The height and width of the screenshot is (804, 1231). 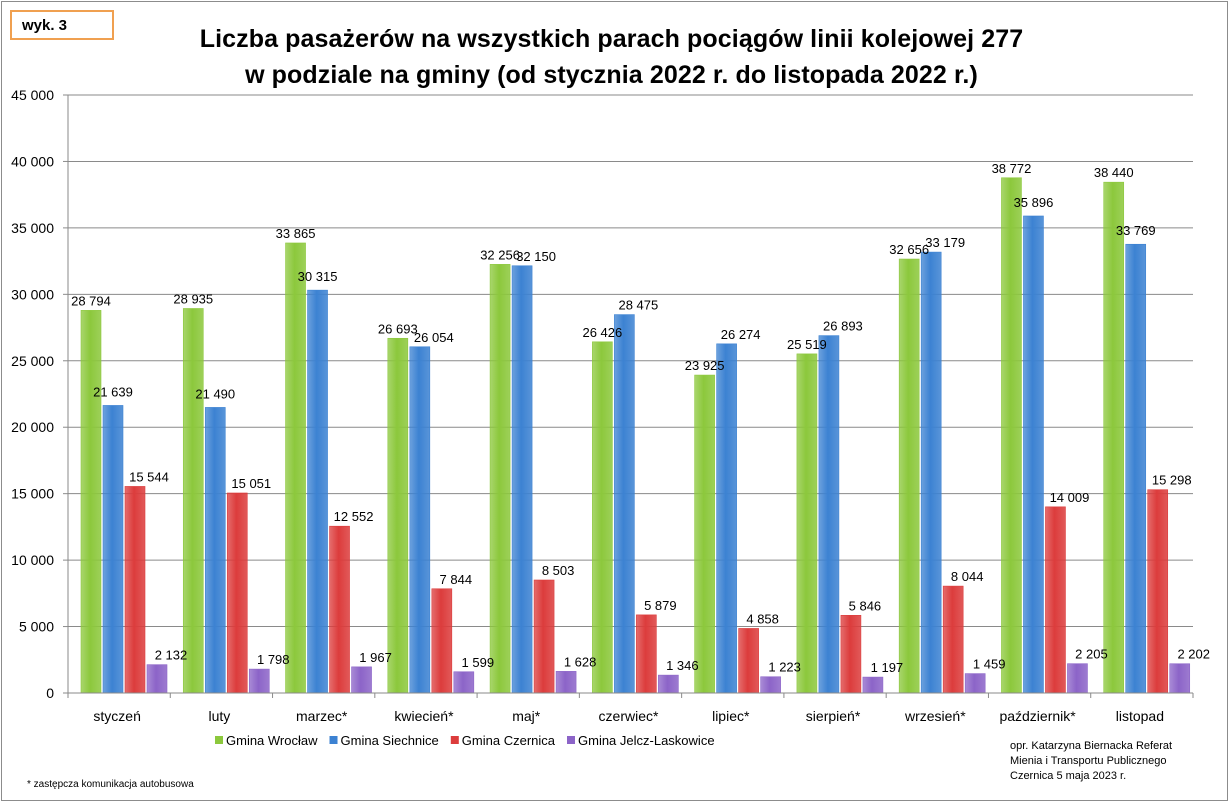 What do you see at coordinates (322, 716) in the screenshot?
I see `x-tick-label: marzec*` at bounding box center [322, 716].